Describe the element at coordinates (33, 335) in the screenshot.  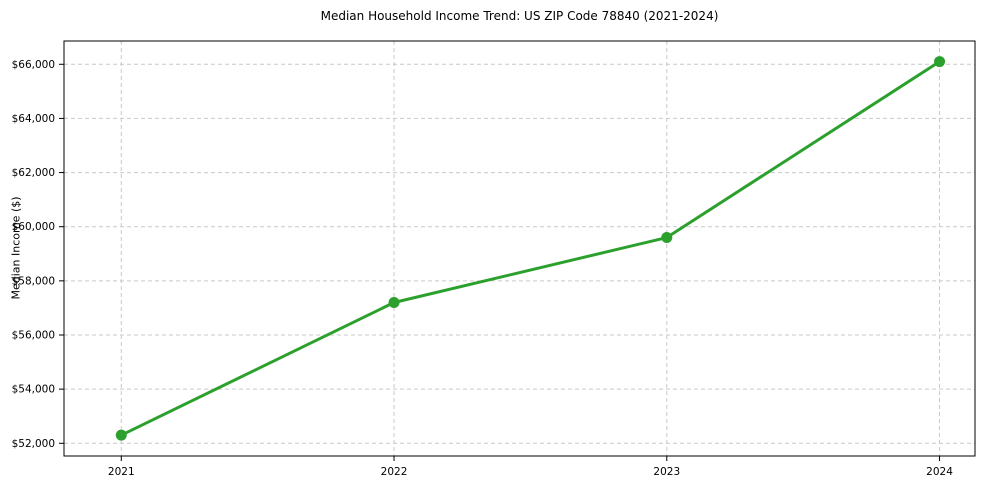
I see `y-tick-label: $56,000` at that location.